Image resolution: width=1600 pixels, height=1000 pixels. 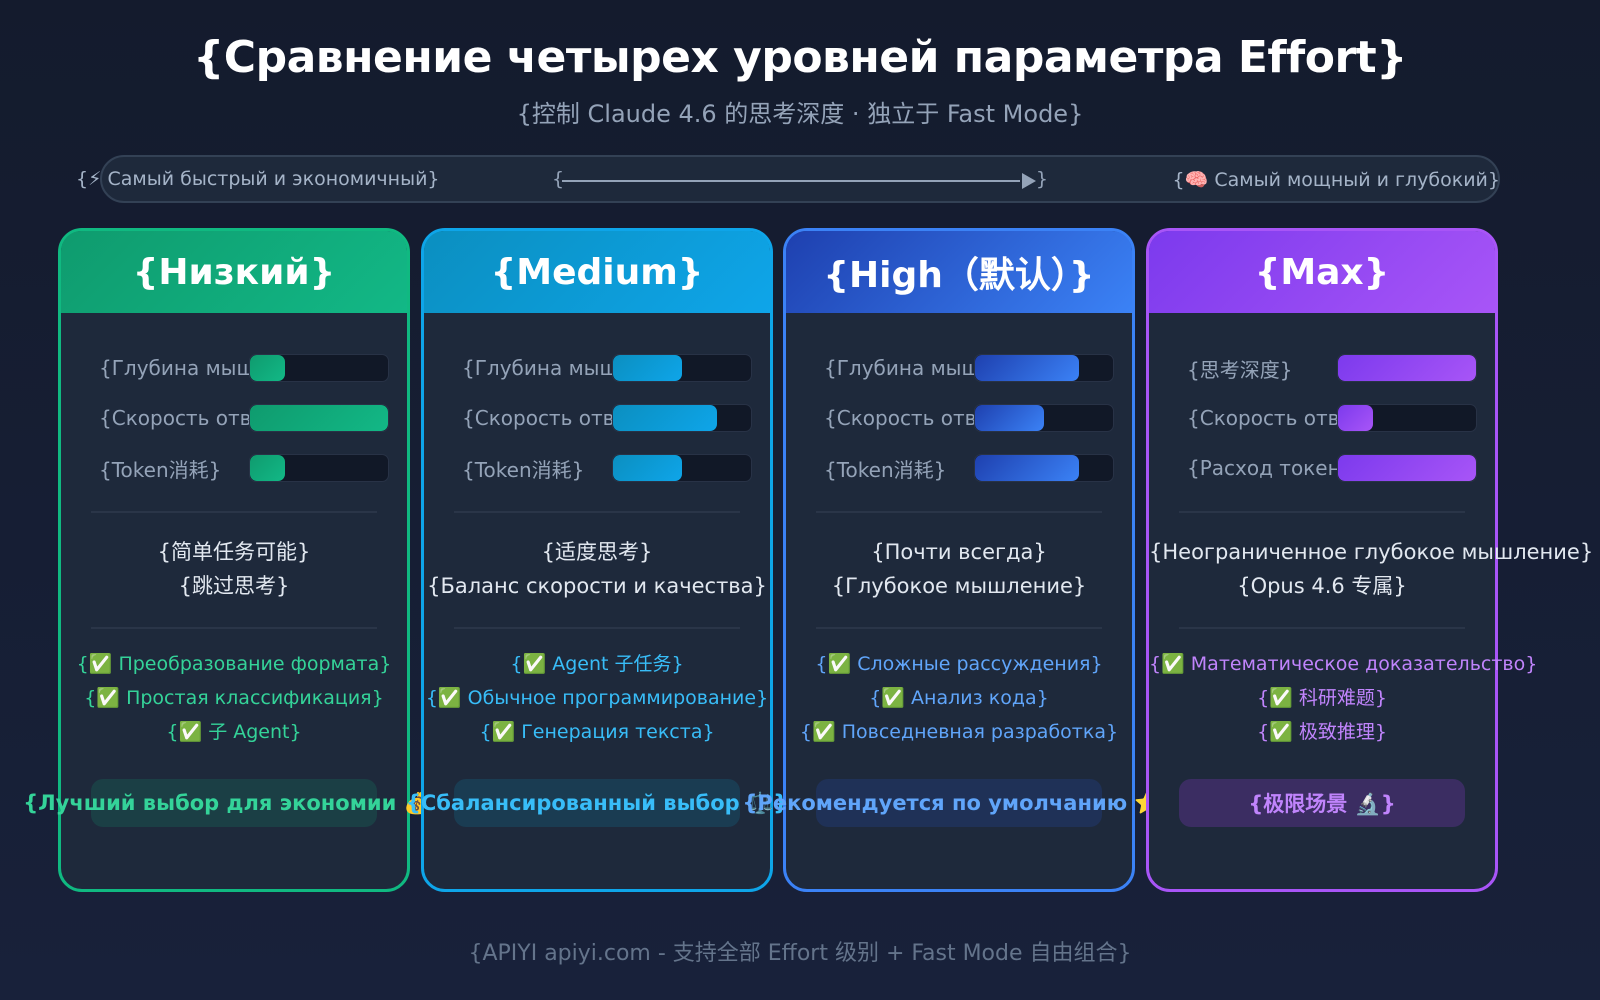 I want to click on arrow-line-icon, so click(x=791, y=181).